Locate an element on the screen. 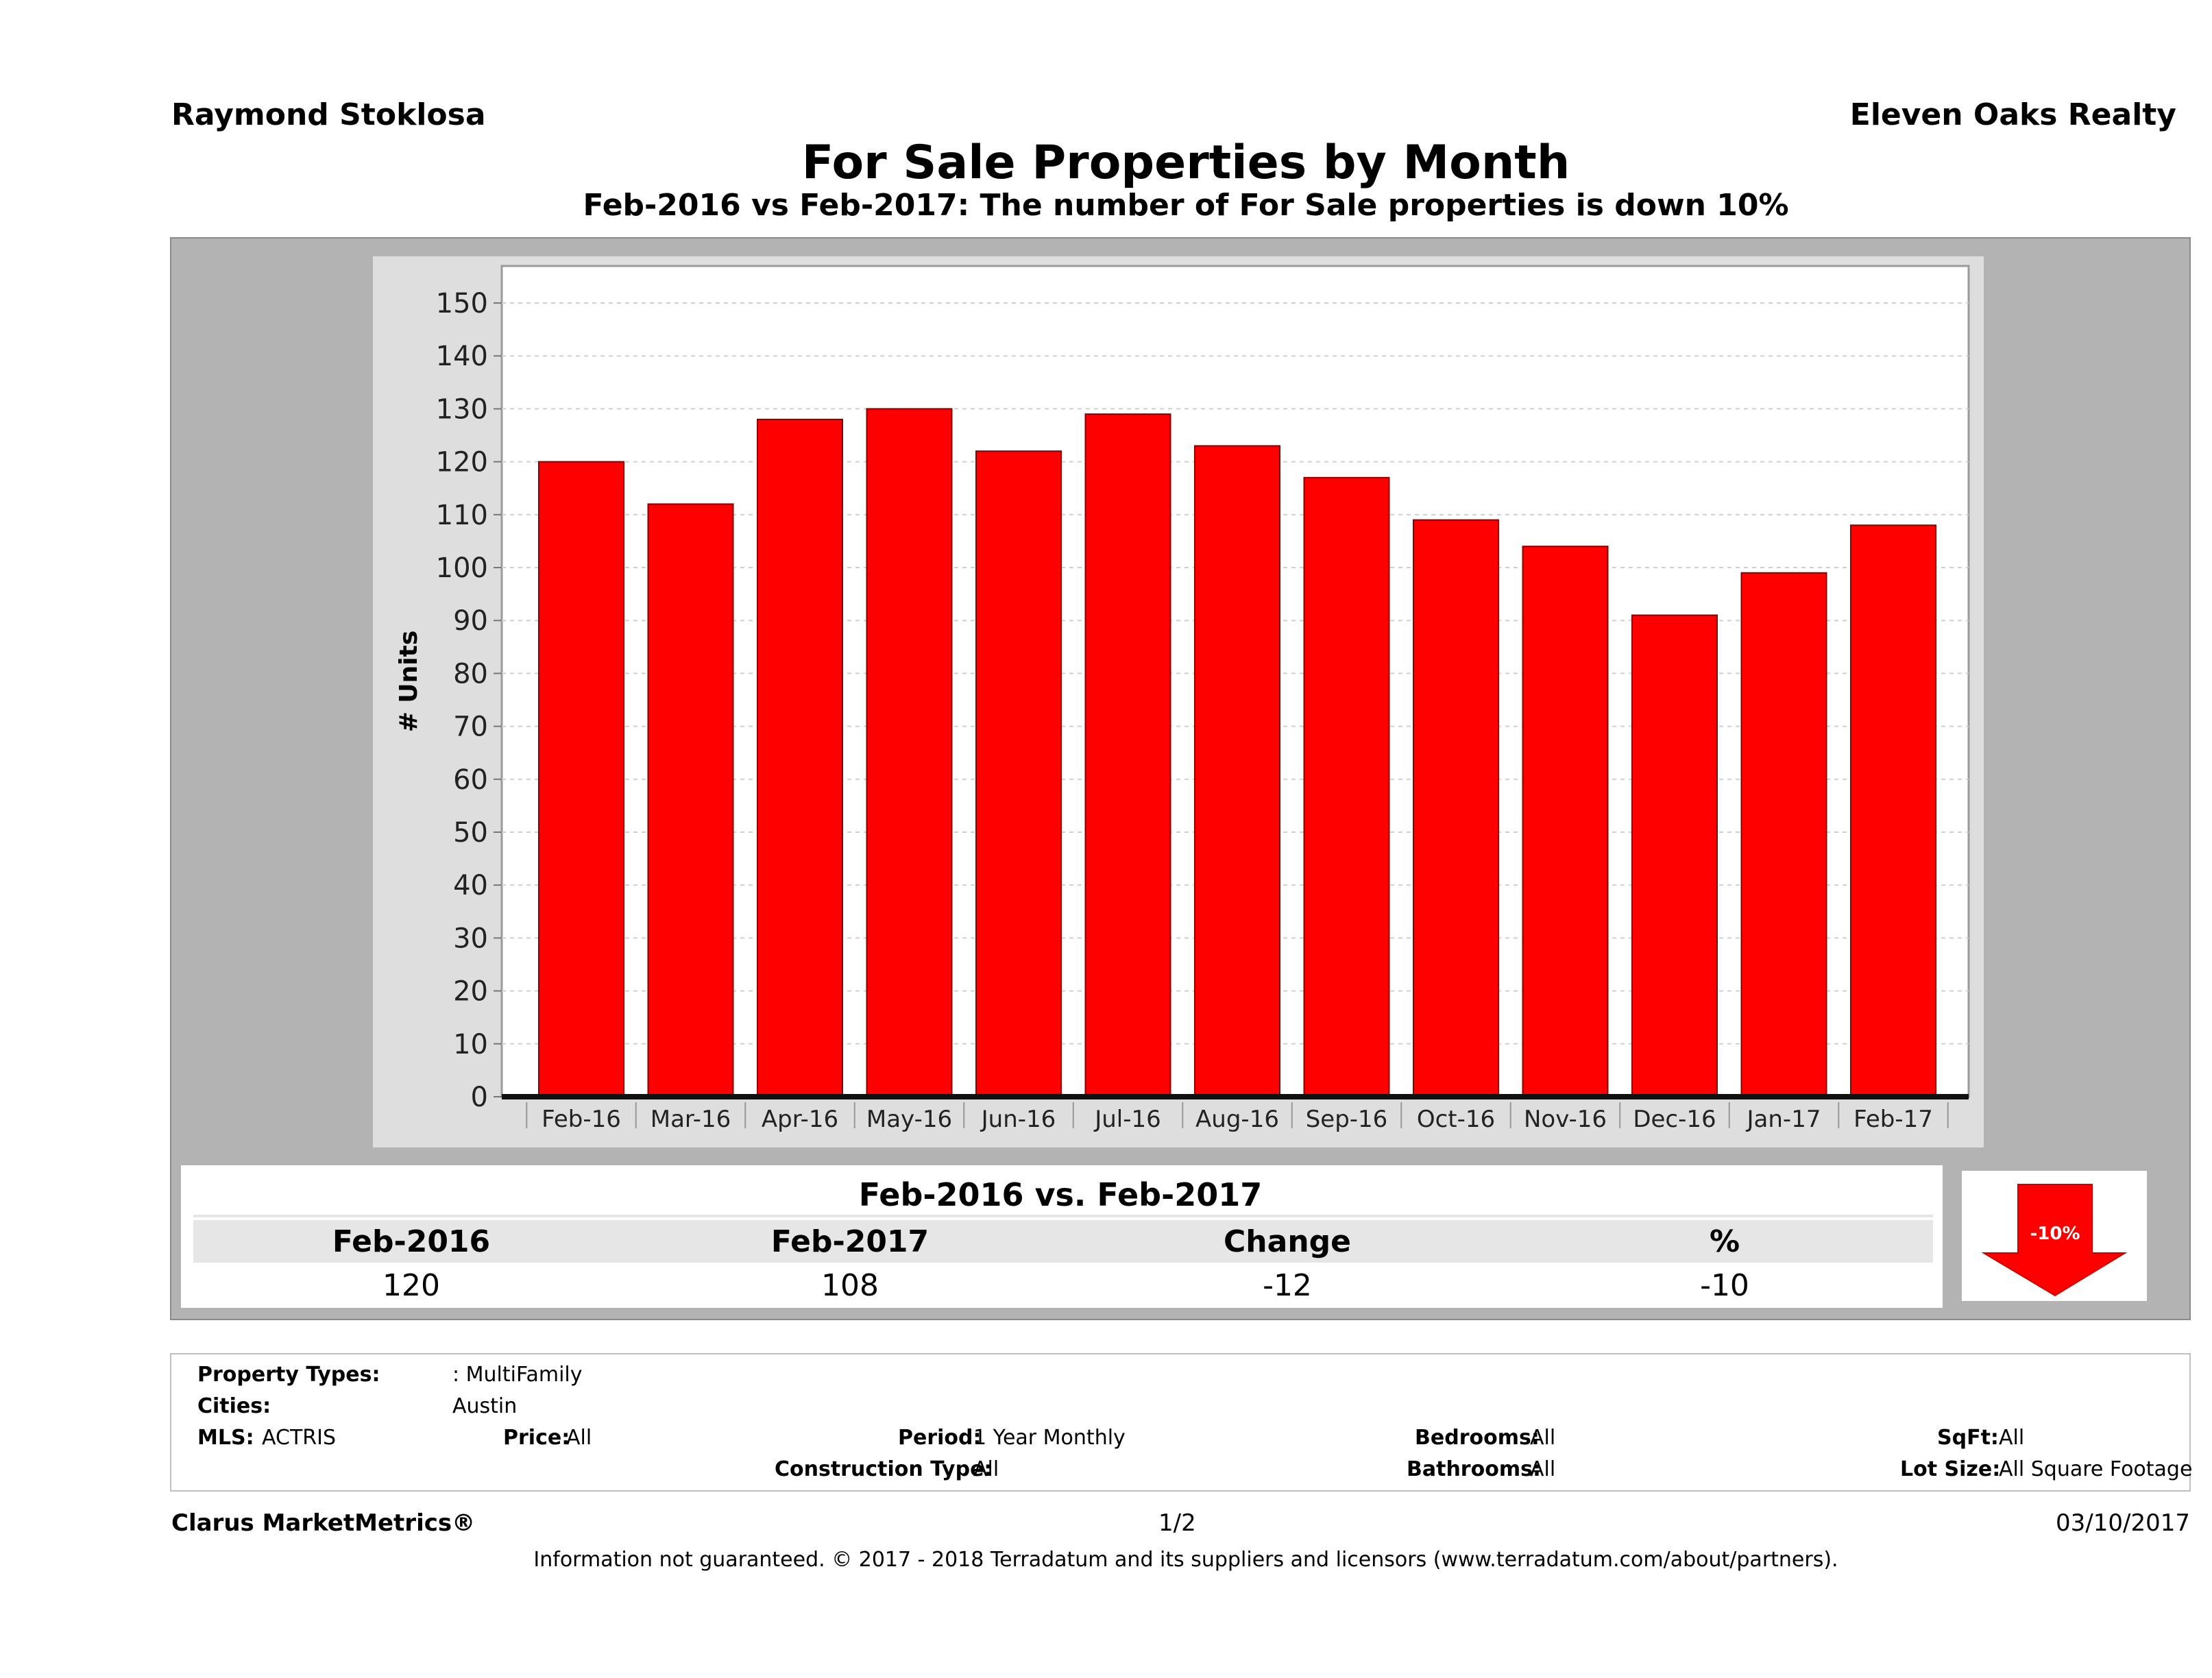  brokerage-name: Eleven Oaks Realty is located at coordinates (2012, 114).